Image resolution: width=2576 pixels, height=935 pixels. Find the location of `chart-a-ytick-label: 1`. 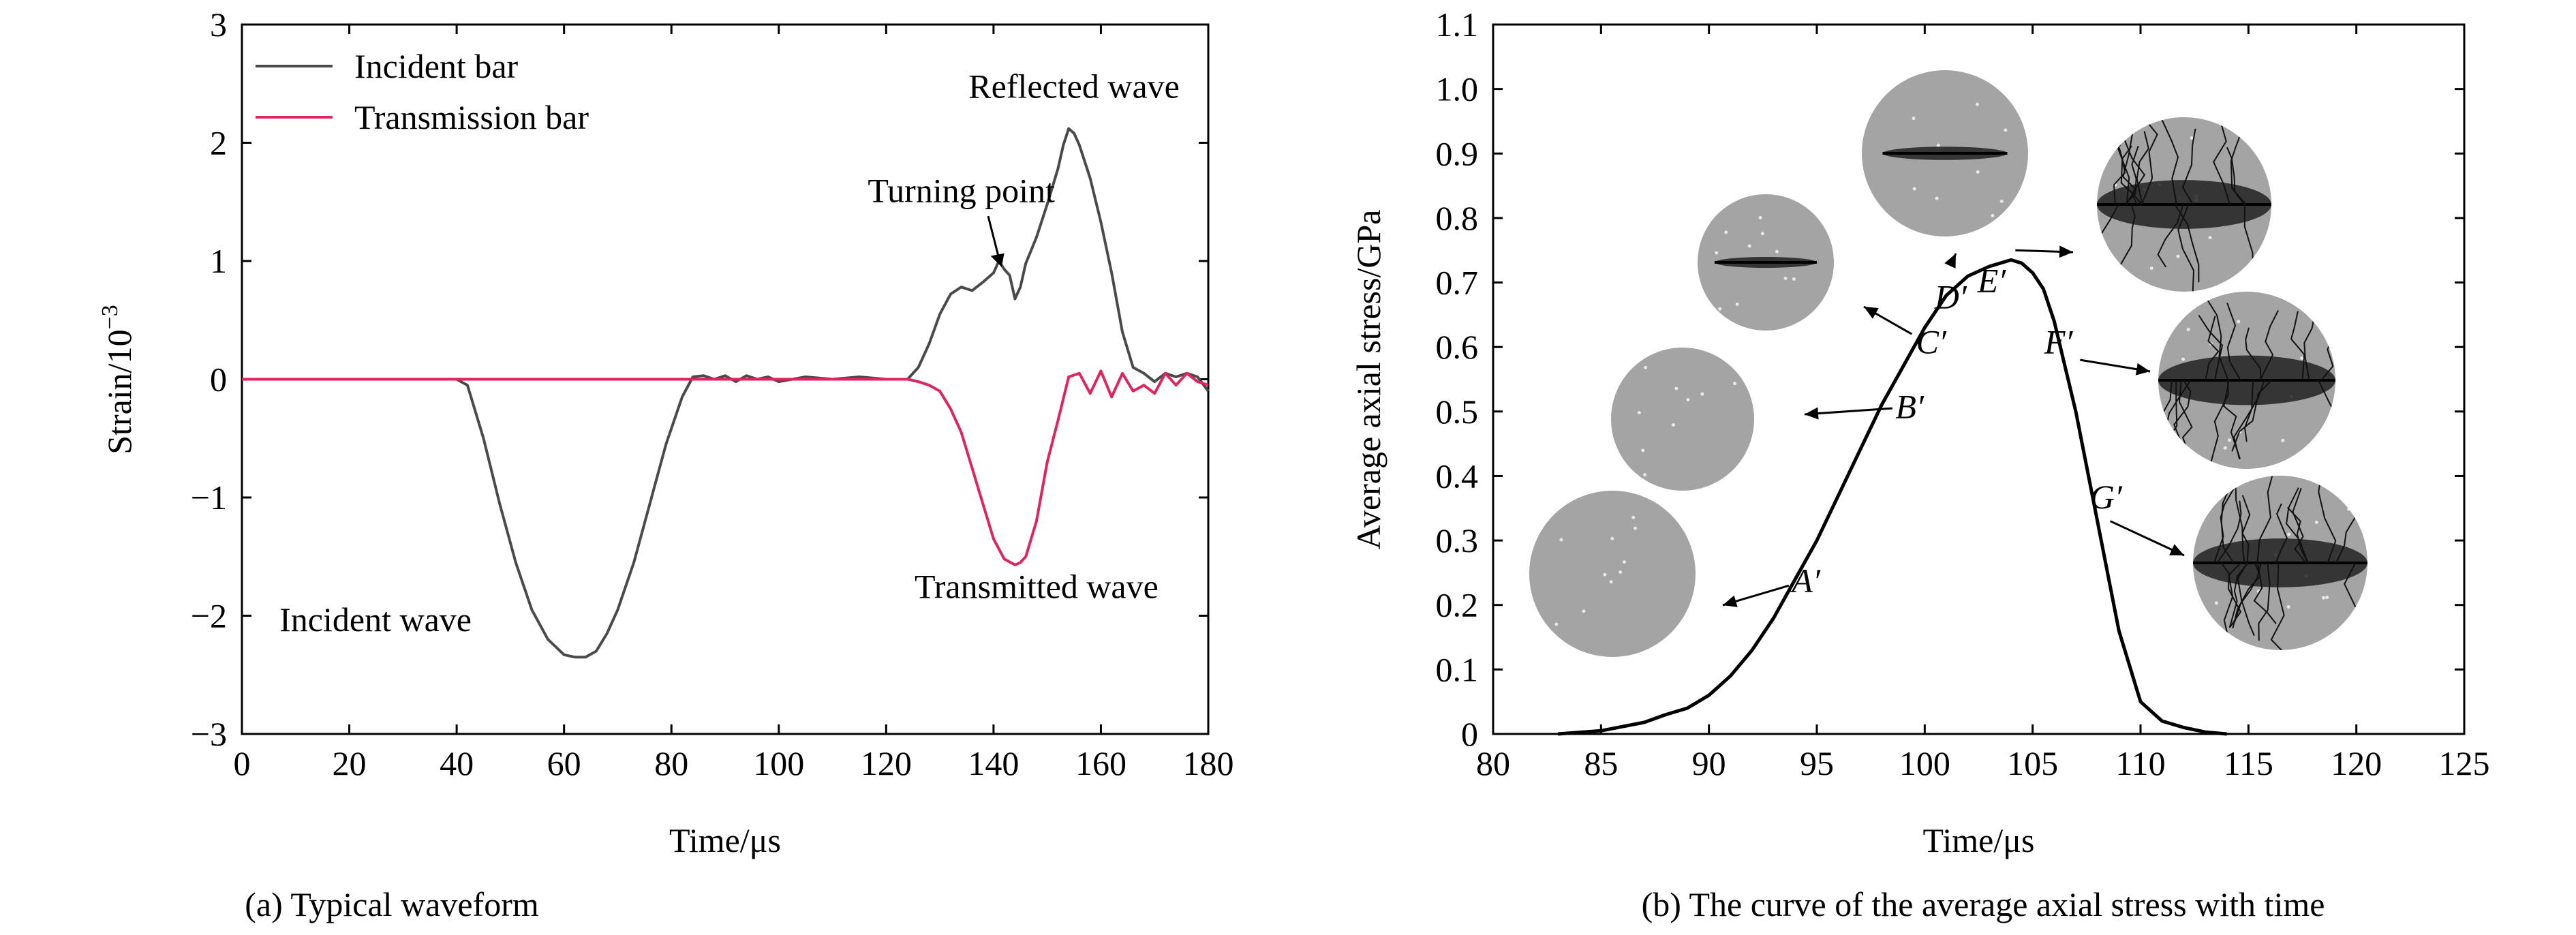

chart-a-ytick-label: 1 is located at coordinates (218, 261).